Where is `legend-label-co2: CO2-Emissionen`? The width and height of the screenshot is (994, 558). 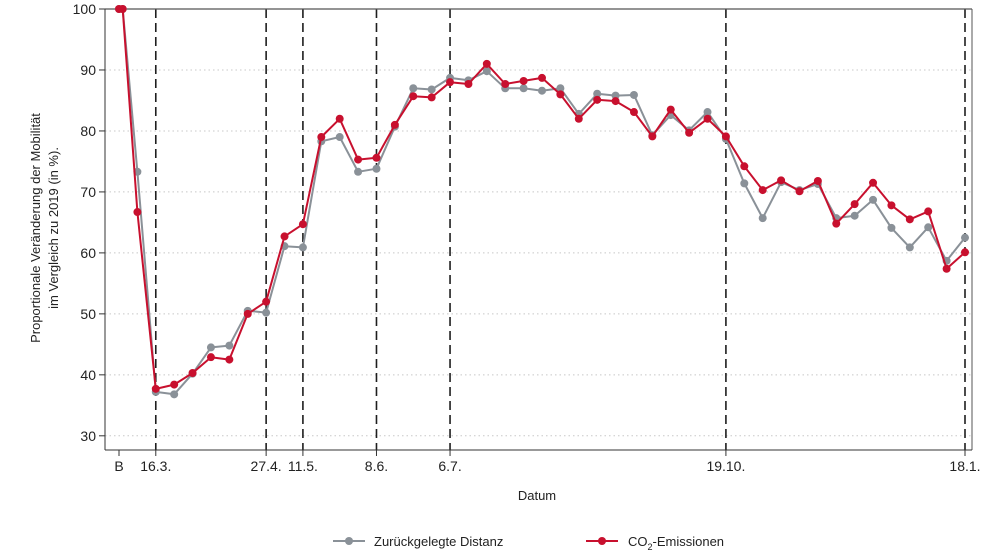 legend-label-co2: CO2-Emissionen is located at coordinates (676, 543).